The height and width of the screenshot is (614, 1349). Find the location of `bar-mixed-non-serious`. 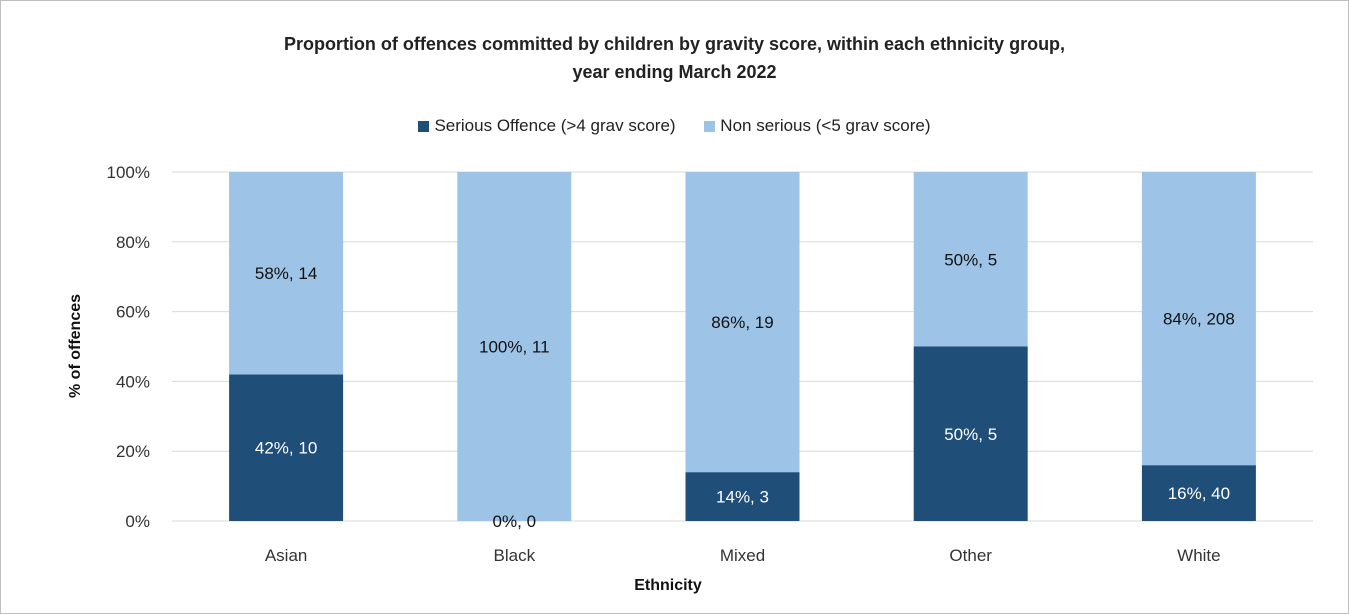

bar-mixed-non-serious is located at coordinates (742, 322).